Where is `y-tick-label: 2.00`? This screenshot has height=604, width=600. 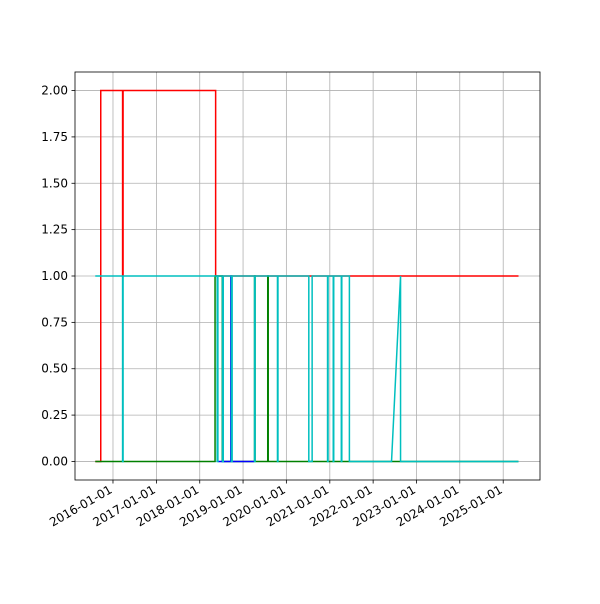 y-tick-label: 2.00 is located at coordinates (54, 91).